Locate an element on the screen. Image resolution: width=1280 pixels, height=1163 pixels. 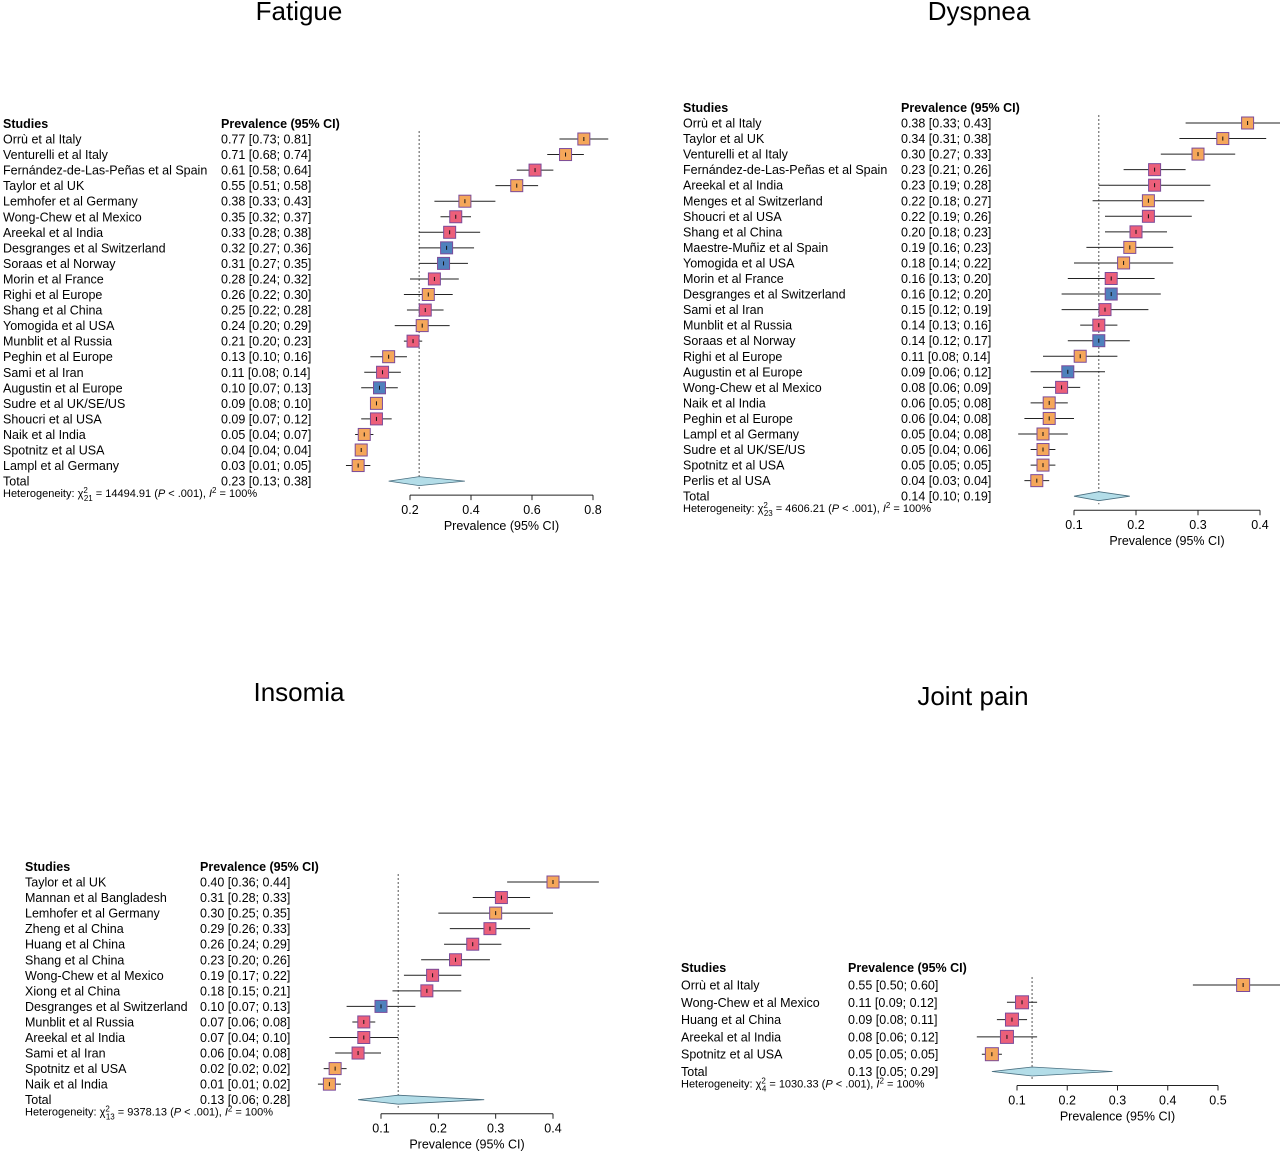
study-prevalence-value: 0.29 [0.26; 0.33] is located at coordinates (245, 929).